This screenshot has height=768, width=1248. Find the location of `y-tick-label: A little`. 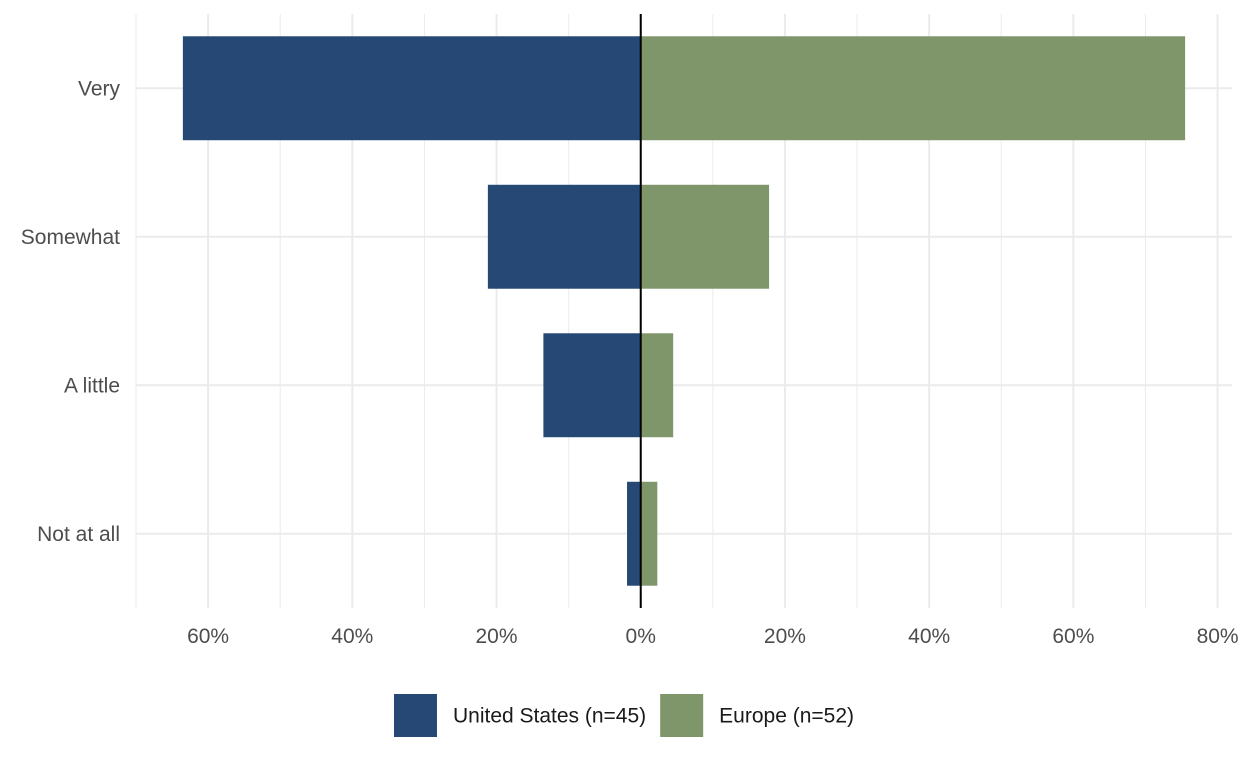

y-tick-label: A little is located at coordinates (92, 385).